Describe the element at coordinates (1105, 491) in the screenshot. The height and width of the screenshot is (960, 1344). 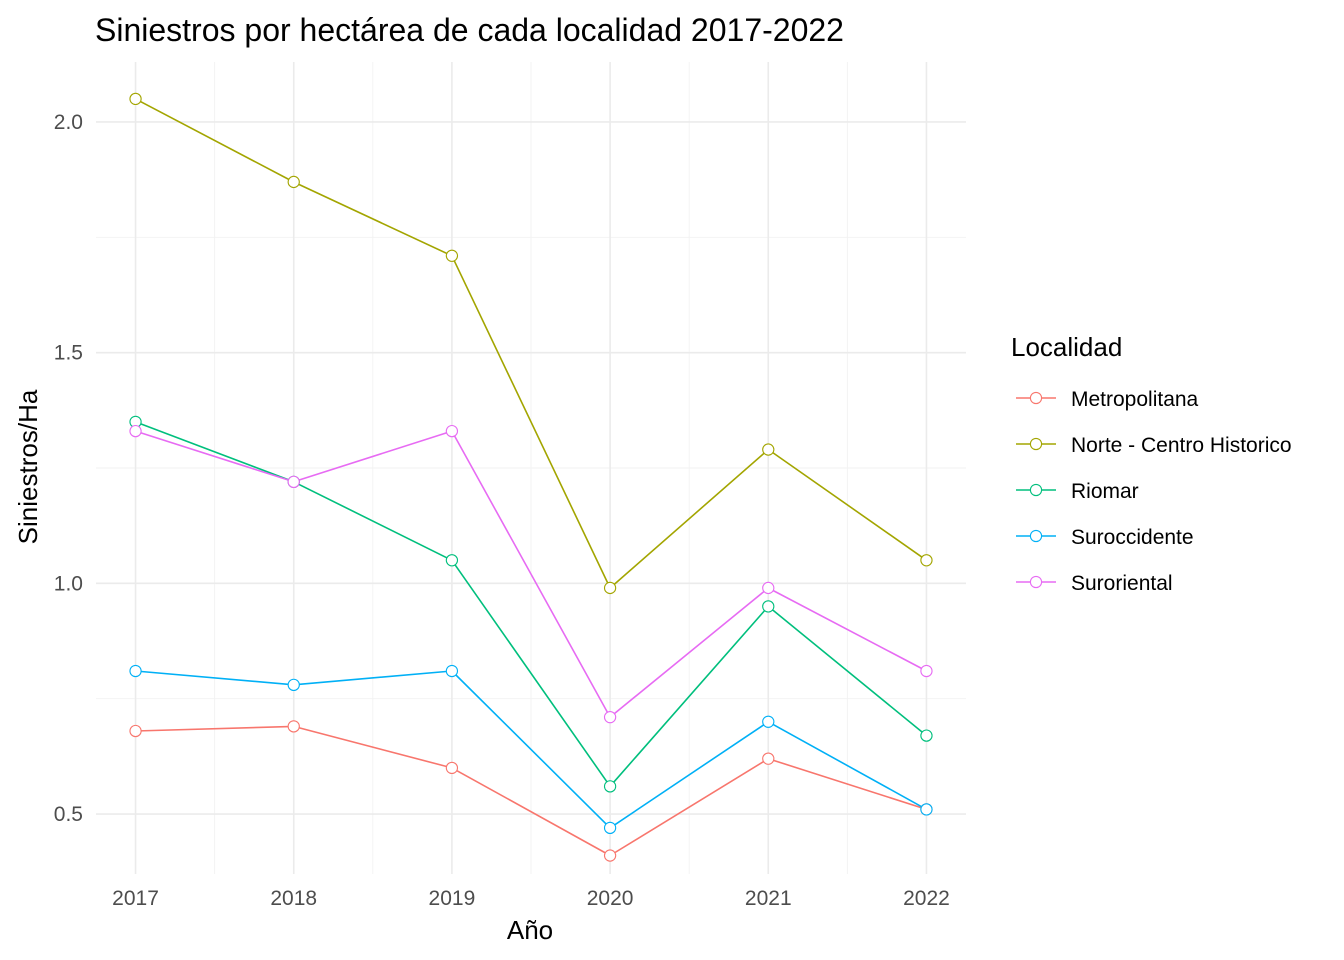
I see `legend-label: Riomar` at that location.